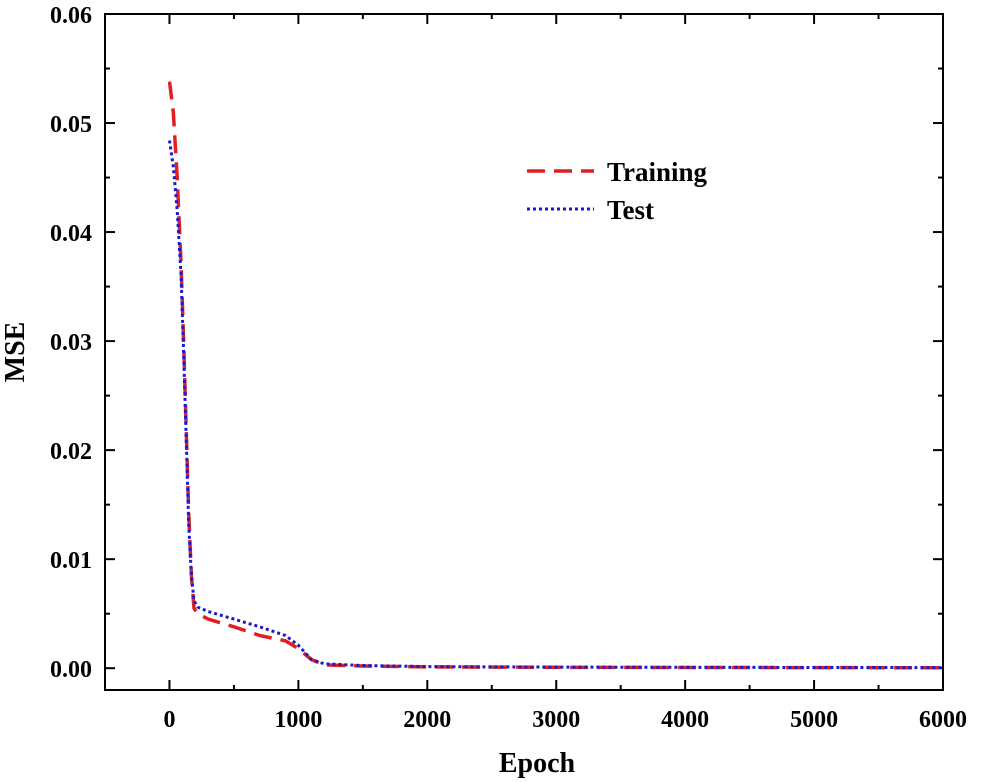 Image resolution: width=982 pixels, height=782 pixels. Describe the element at coordinates (71, 125) in the screenshot. I see `y-tick-label: 0.05` at that location.